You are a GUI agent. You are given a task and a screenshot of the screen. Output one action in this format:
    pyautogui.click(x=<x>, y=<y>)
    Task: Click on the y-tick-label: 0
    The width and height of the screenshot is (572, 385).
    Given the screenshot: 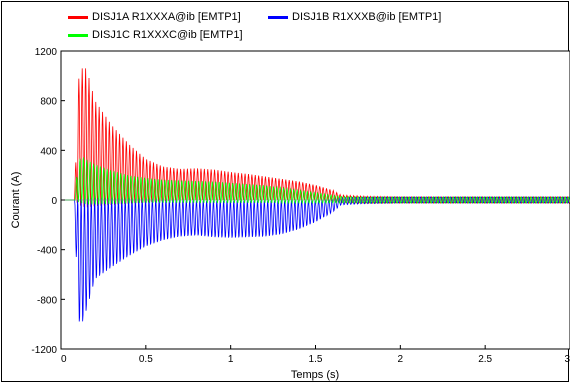 What is the action you would take?
    pyautogui.click(x=54, y=201)
    